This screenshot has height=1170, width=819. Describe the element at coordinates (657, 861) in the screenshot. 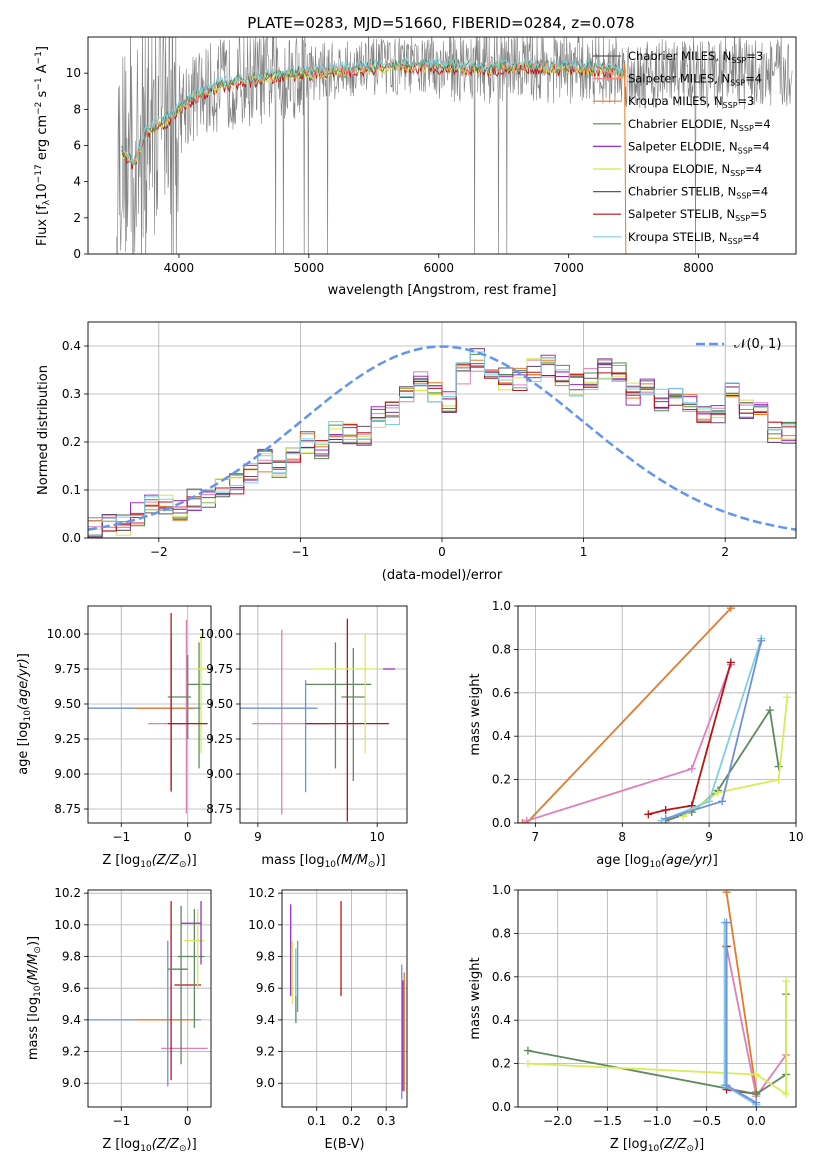

I see `weight_vs_age-xlabel: age [log10(age/yr)]` at that location.